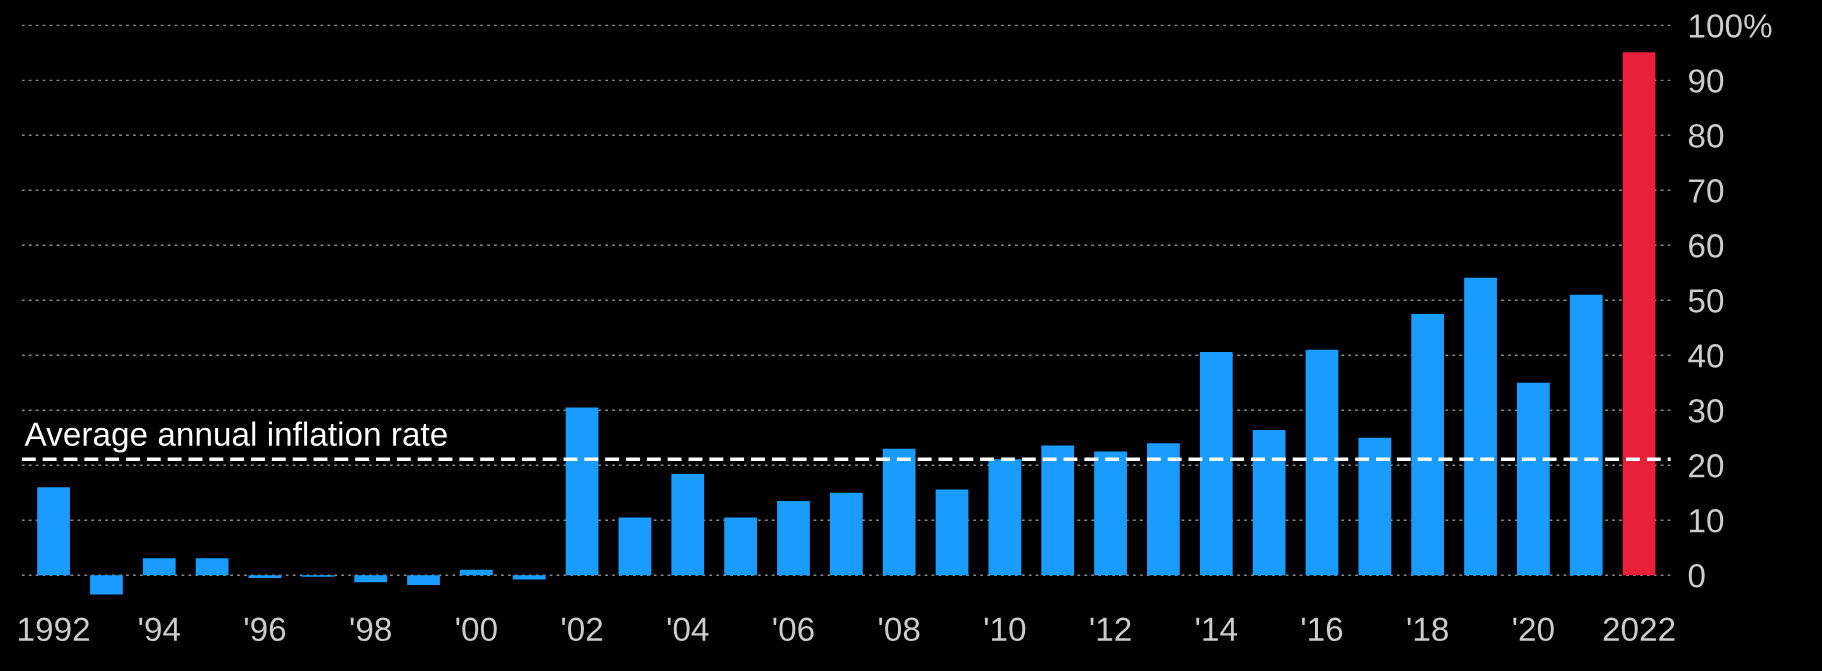 This screenshot has height=671, width=1822. I want to click on y-tick-label: 50, so click(1706, 301).